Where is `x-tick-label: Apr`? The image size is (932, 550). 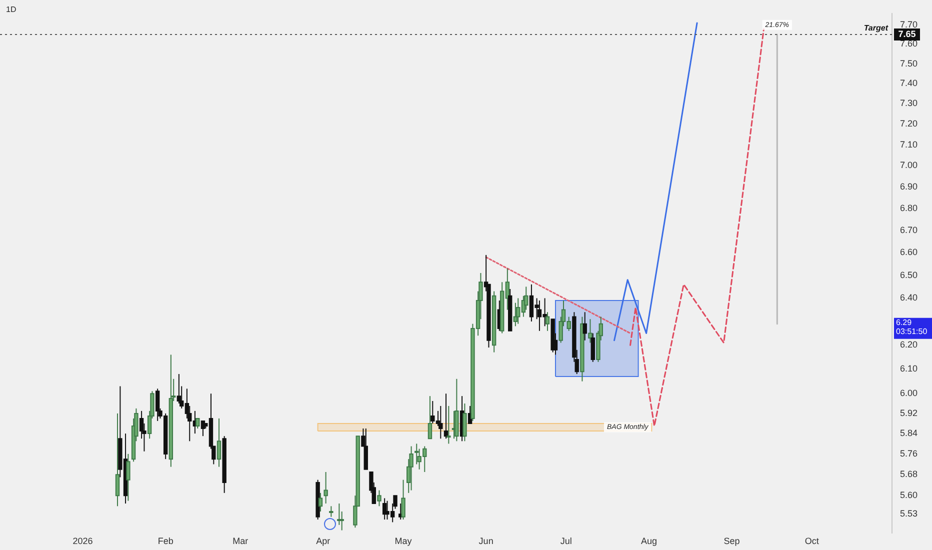 x-tick-label: Apr is located at coordinates (323, 541).